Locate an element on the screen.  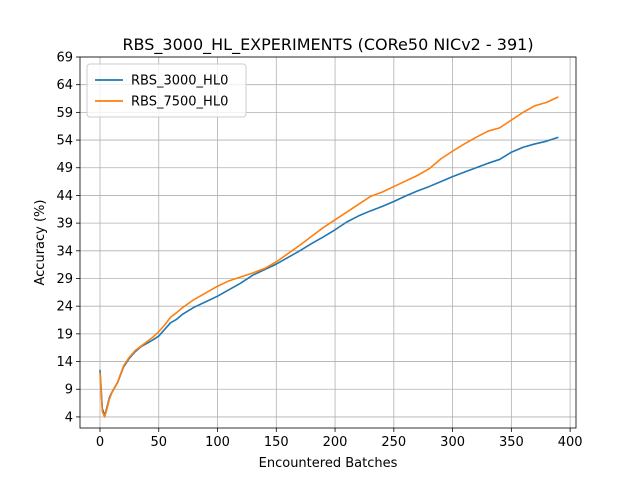
y-tick-label: 39 is located at coordinates (64, 224).